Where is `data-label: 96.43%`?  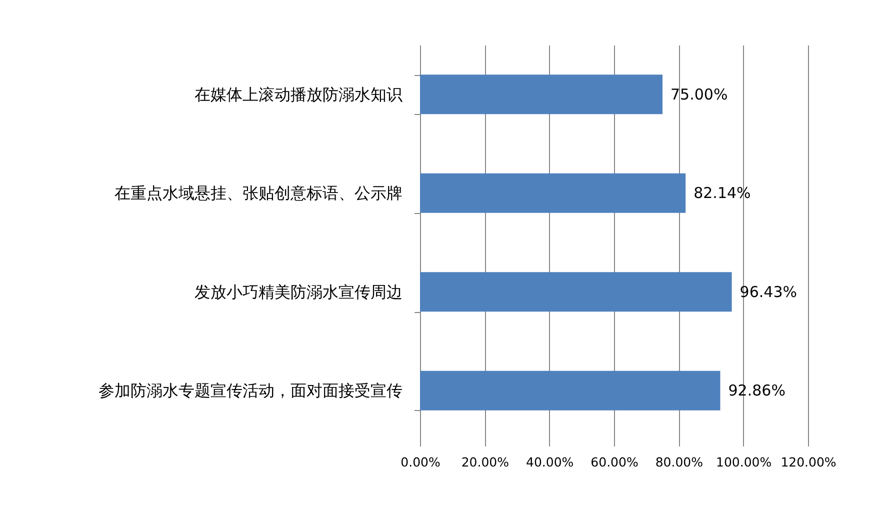 data-label: 96.43% is located at coordinates (768, 291).